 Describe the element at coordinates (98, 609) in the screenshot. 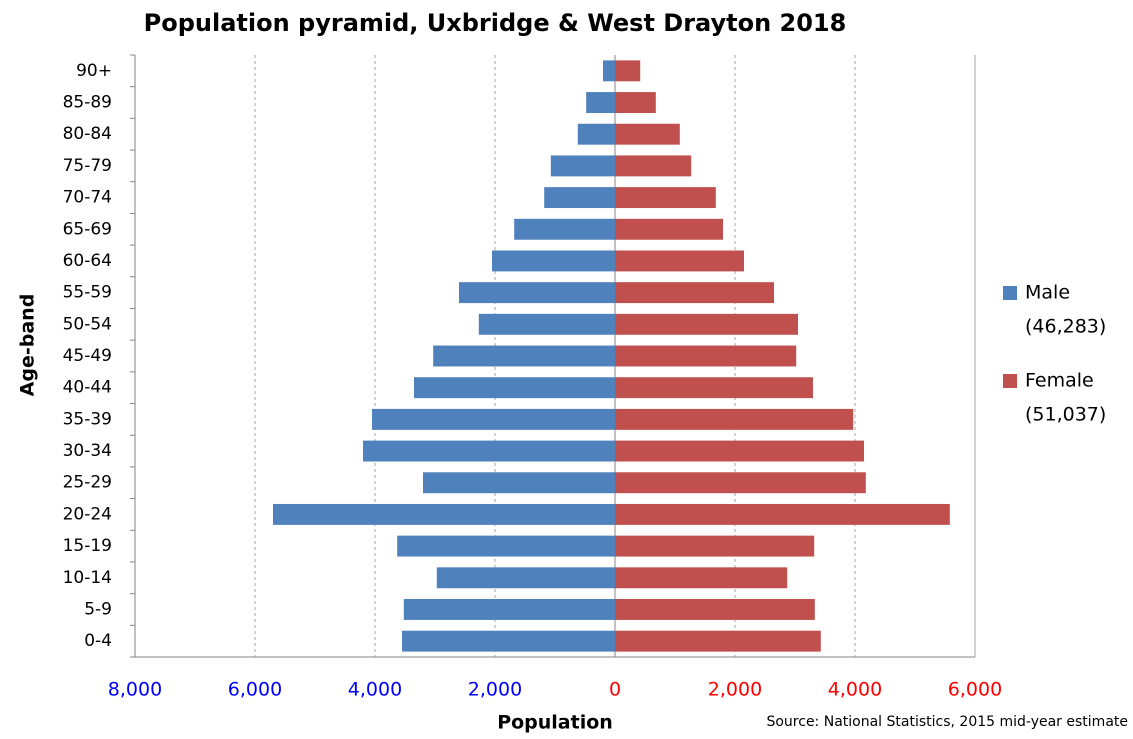

I see `y-tick-label: 5-9` at that location.